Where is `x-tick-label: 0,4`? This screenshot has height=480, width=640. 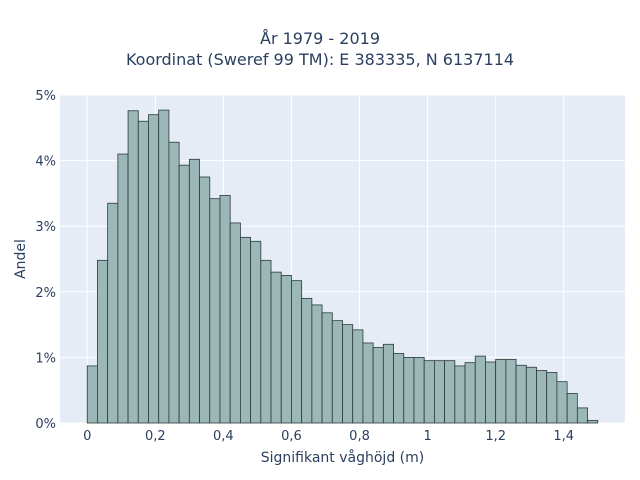 x-tick-label: 0,4 is located at coordinates (223, 436).